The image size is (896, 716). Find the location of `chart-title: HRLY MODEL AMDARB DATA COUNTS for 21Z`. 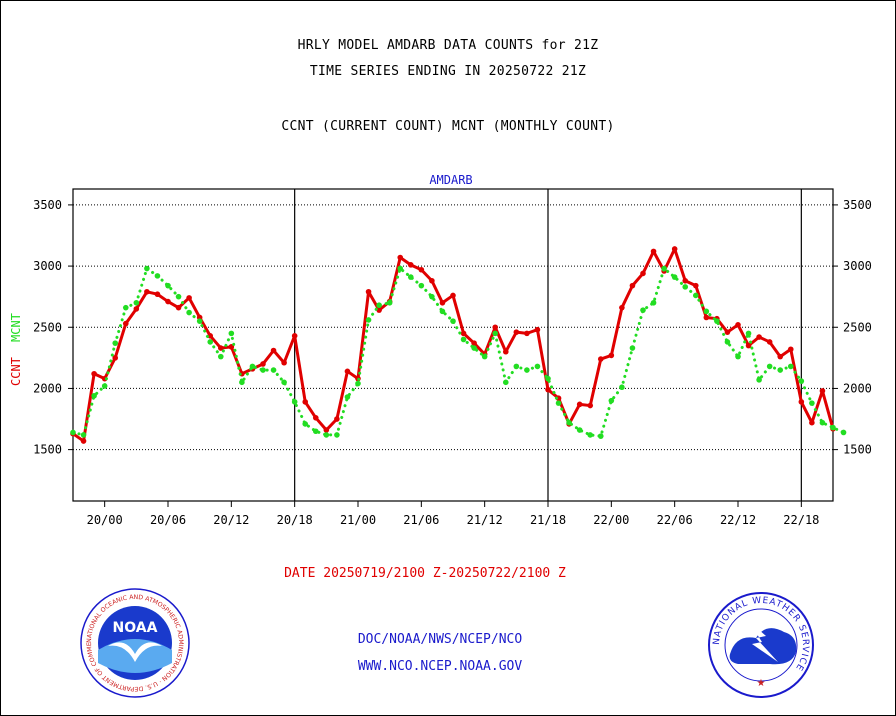

chart-title: HRLY MODEL AMDARB DATA COUNTS for 21Z is located at coordinates (448, 45).